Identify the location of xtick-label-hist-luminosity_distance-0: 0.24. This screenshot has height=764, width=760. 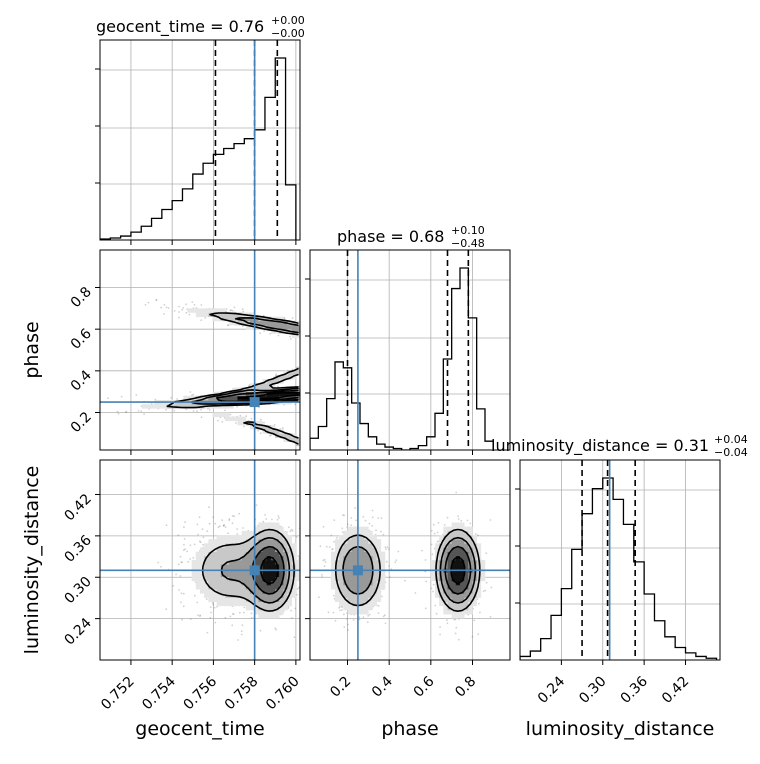
(551, 689).